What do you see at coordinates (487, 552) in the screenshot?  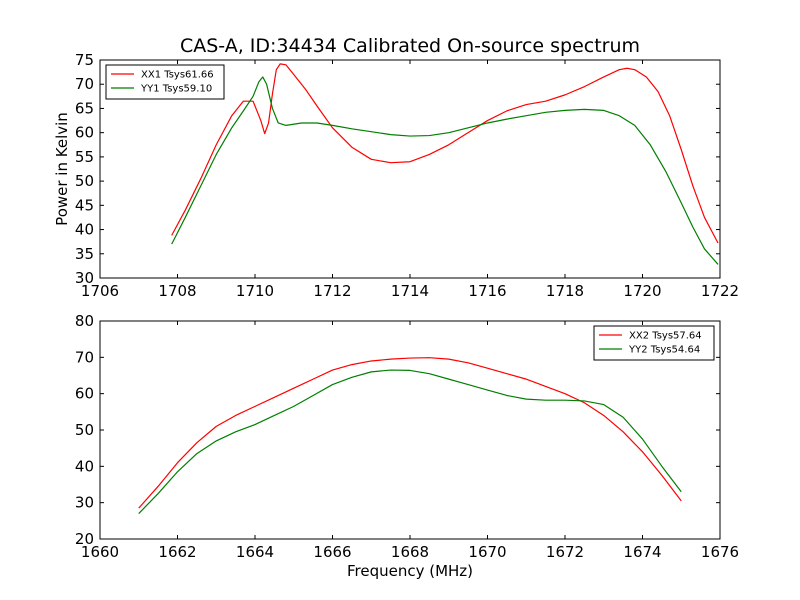 I see `x-tick-label: 1670` at bounding box center [487, 552].